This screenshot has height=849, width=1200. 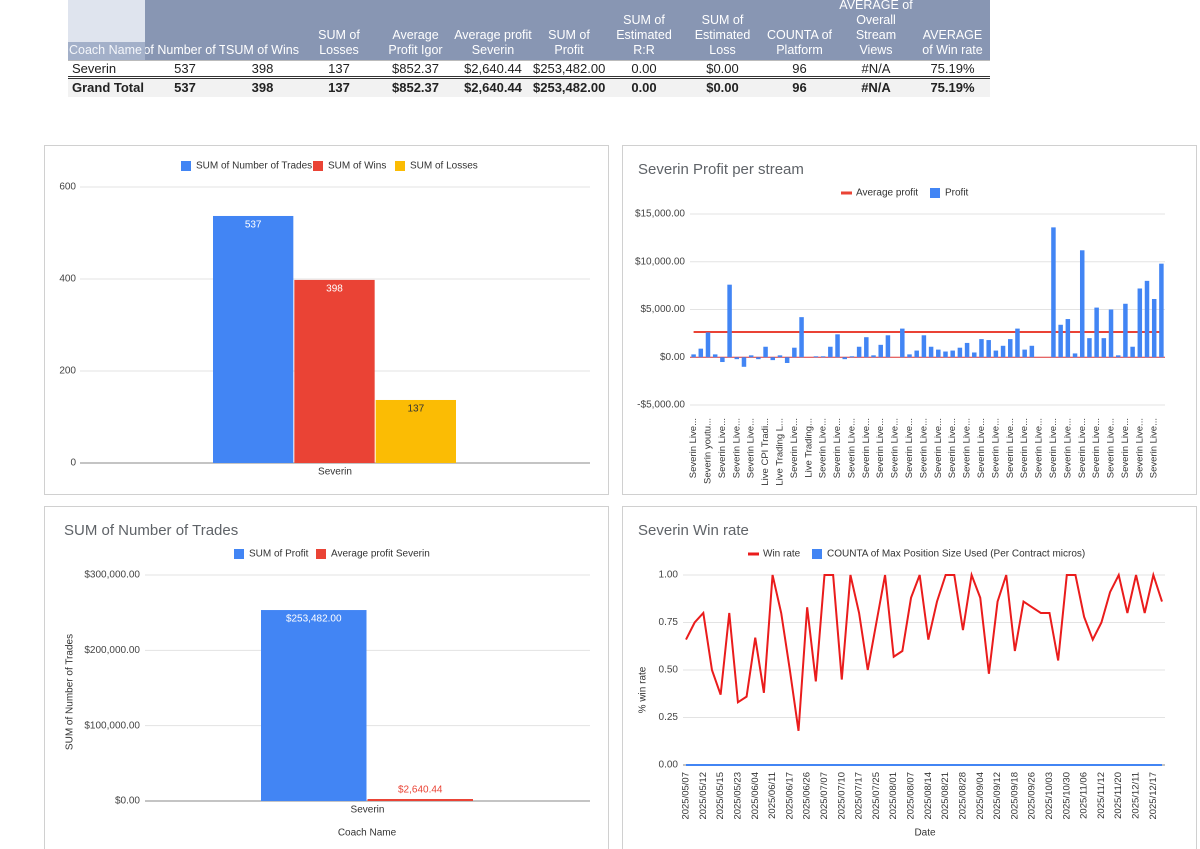 What do you see at coordinates (721, 169) in the screenshot?
I see `chart-title: Severin Profit per stream` at bounding box center [721, 169].